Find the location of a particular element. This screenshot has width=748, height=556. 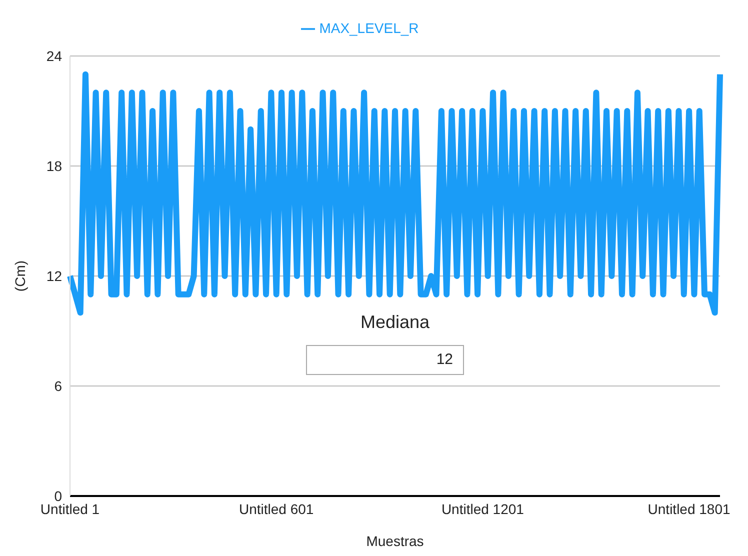

x-tick-label: Untitled 1801 is located at coordinates (689, 508).